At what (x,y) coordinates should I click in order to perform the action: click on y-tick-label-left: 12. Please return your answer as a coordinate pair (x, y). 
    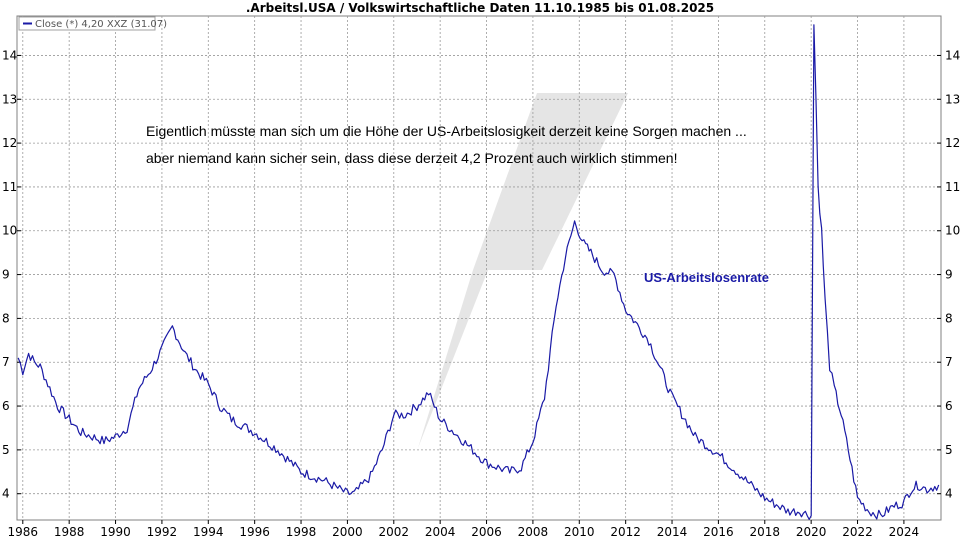
    Looking at the image, I should click on (9, 143).